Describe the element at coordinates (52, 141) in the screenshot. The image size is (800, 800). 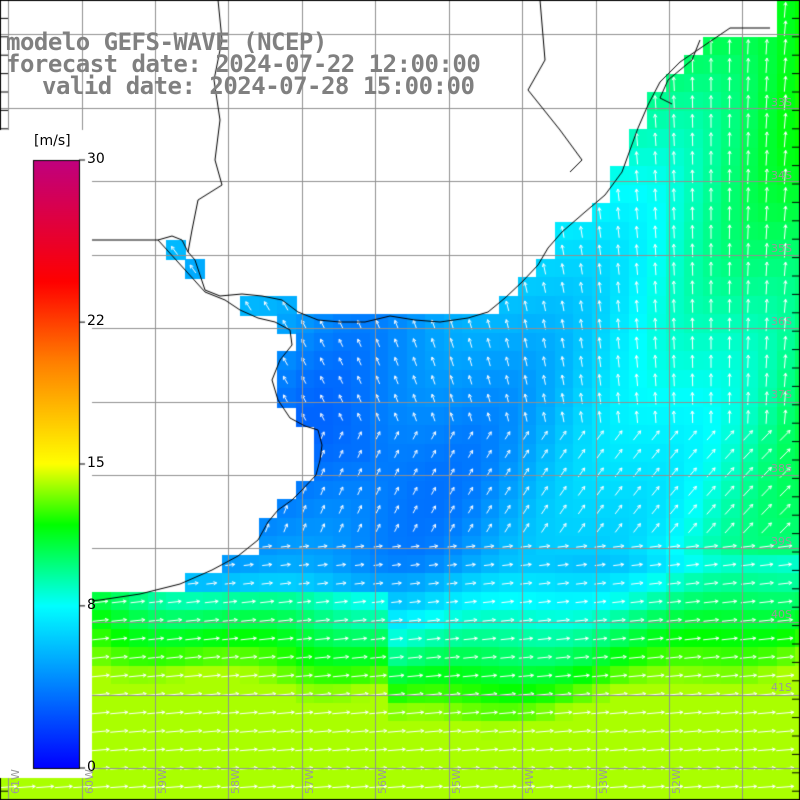
I see `colorbar-unit: [m/s]` at that location.